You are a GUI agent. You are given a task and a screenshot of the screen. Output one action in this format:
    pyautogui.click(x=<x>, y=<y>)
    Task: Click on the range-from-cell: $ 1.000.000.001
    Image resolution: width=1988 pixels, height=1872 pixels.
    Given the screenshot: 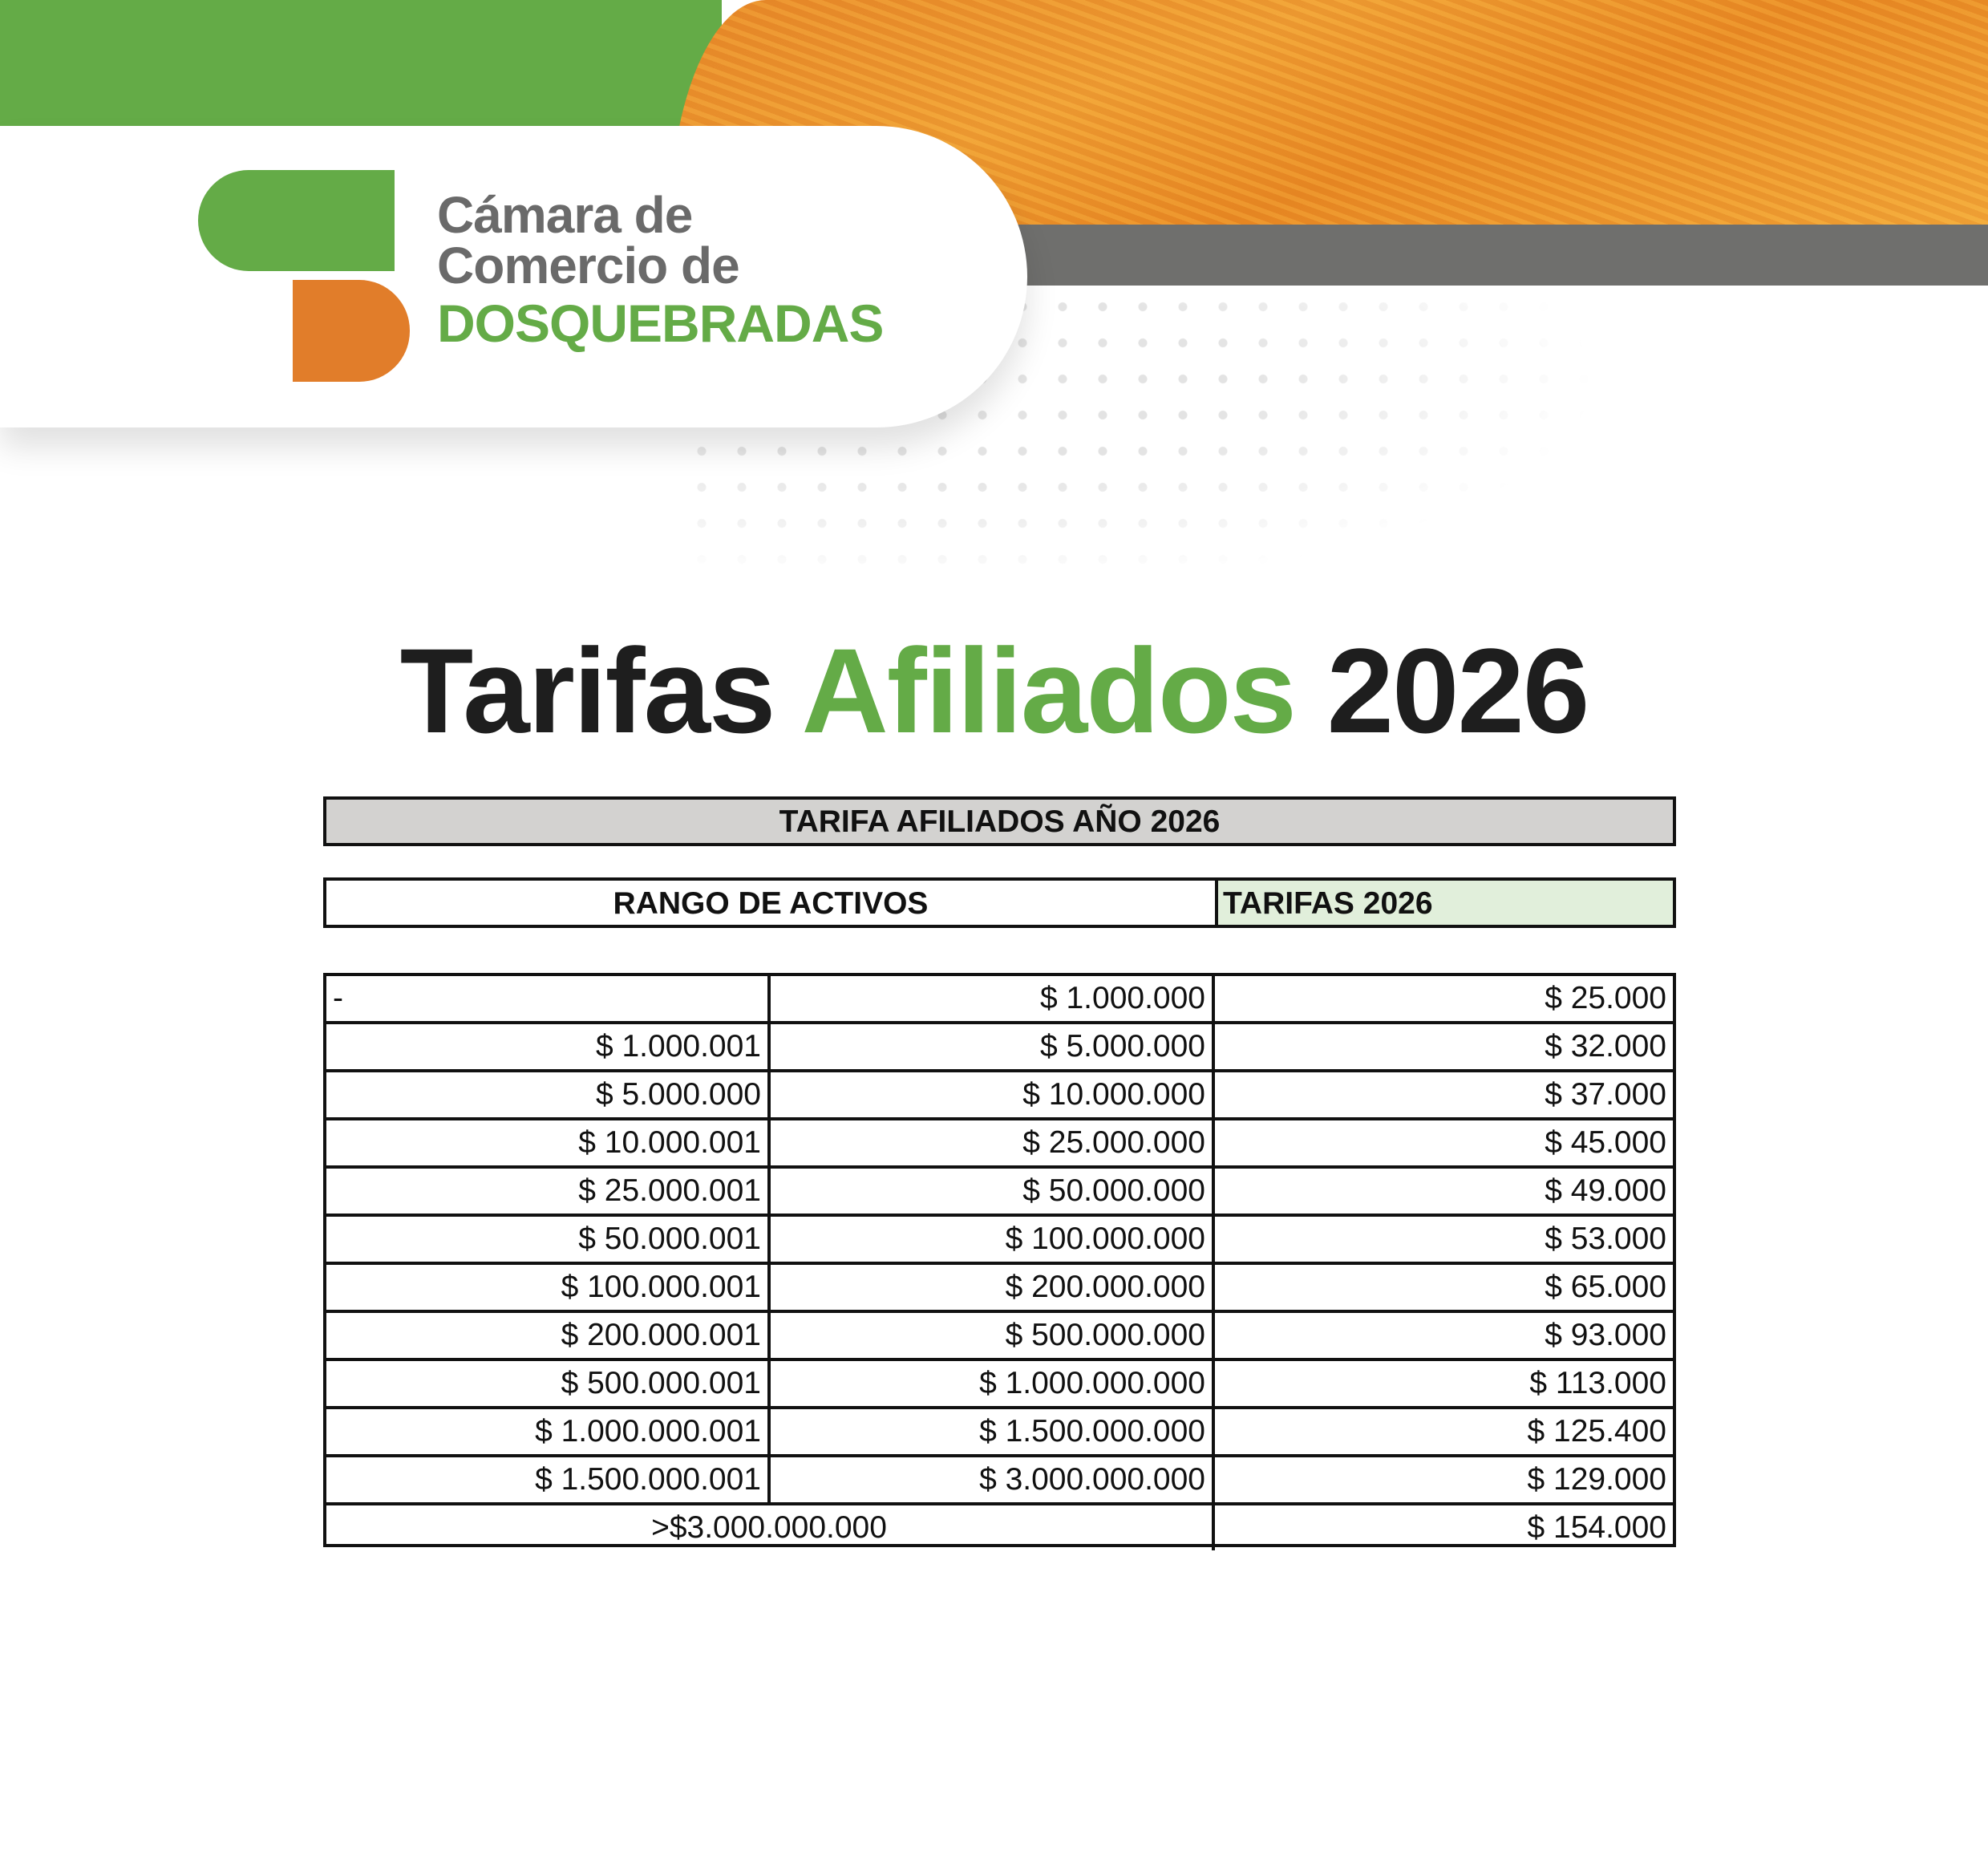 What is the action you would take?
    pyautogui.click(x=548, y=1431)
    